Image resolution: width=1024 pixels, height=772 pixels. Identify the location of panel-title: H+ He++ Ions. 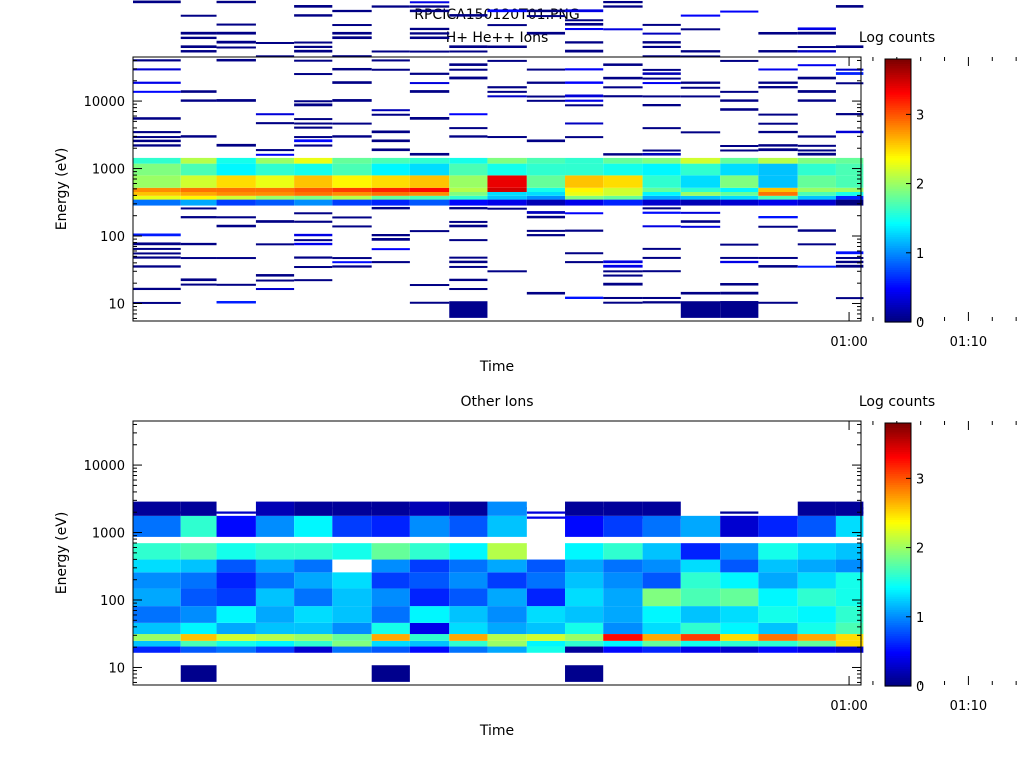
(497, 38).